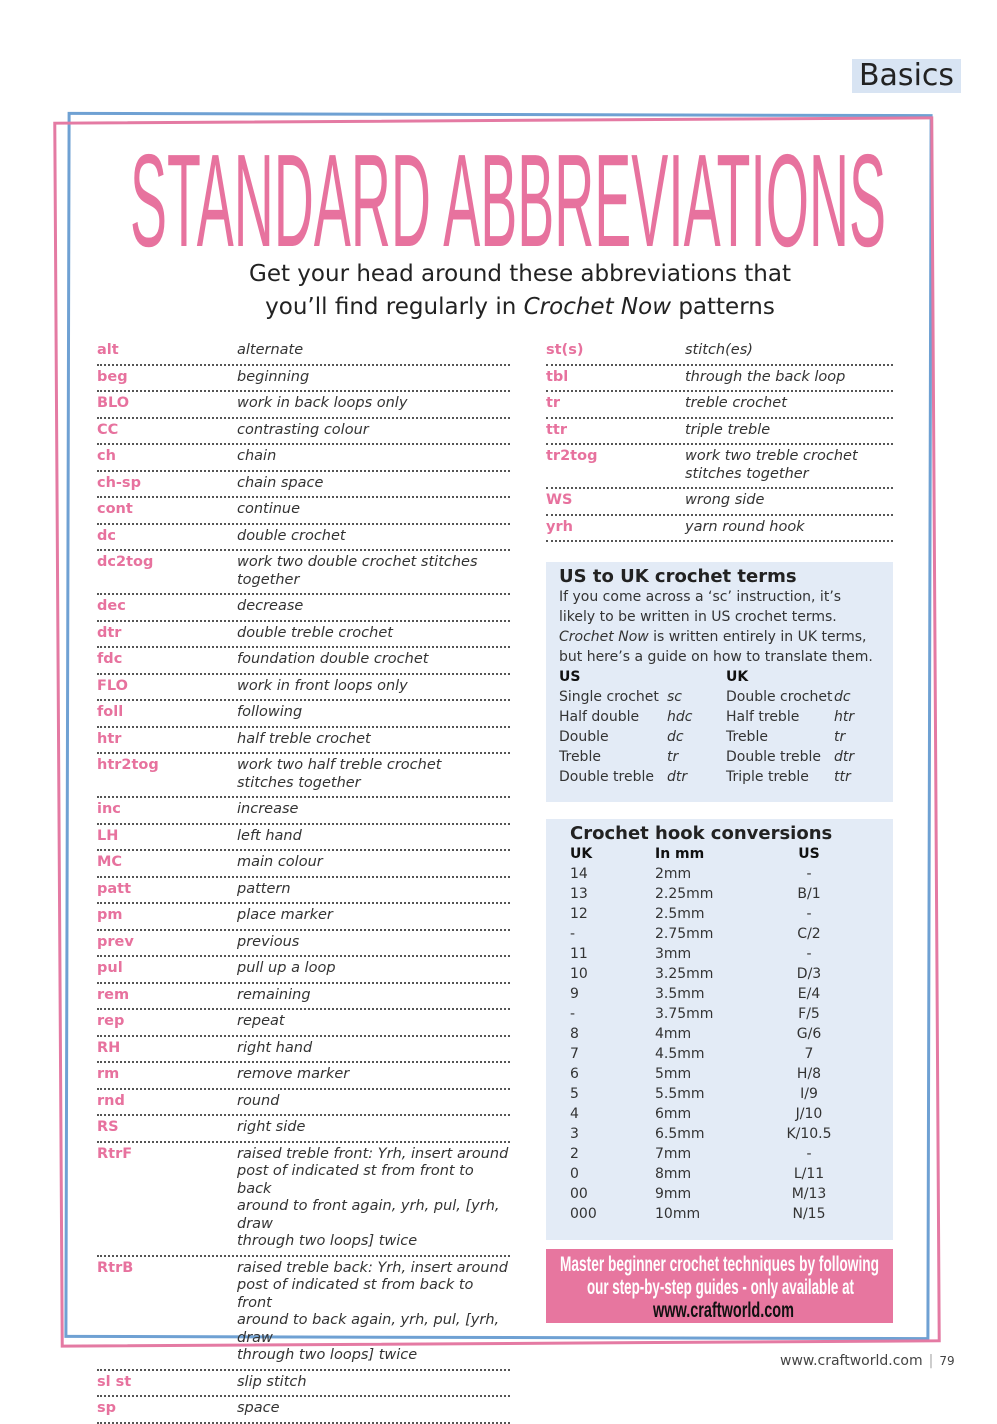 The height and width of the screenshot is (1424, 997). I want to click on abbreviation-row: rem remaining, so click(303, 997).